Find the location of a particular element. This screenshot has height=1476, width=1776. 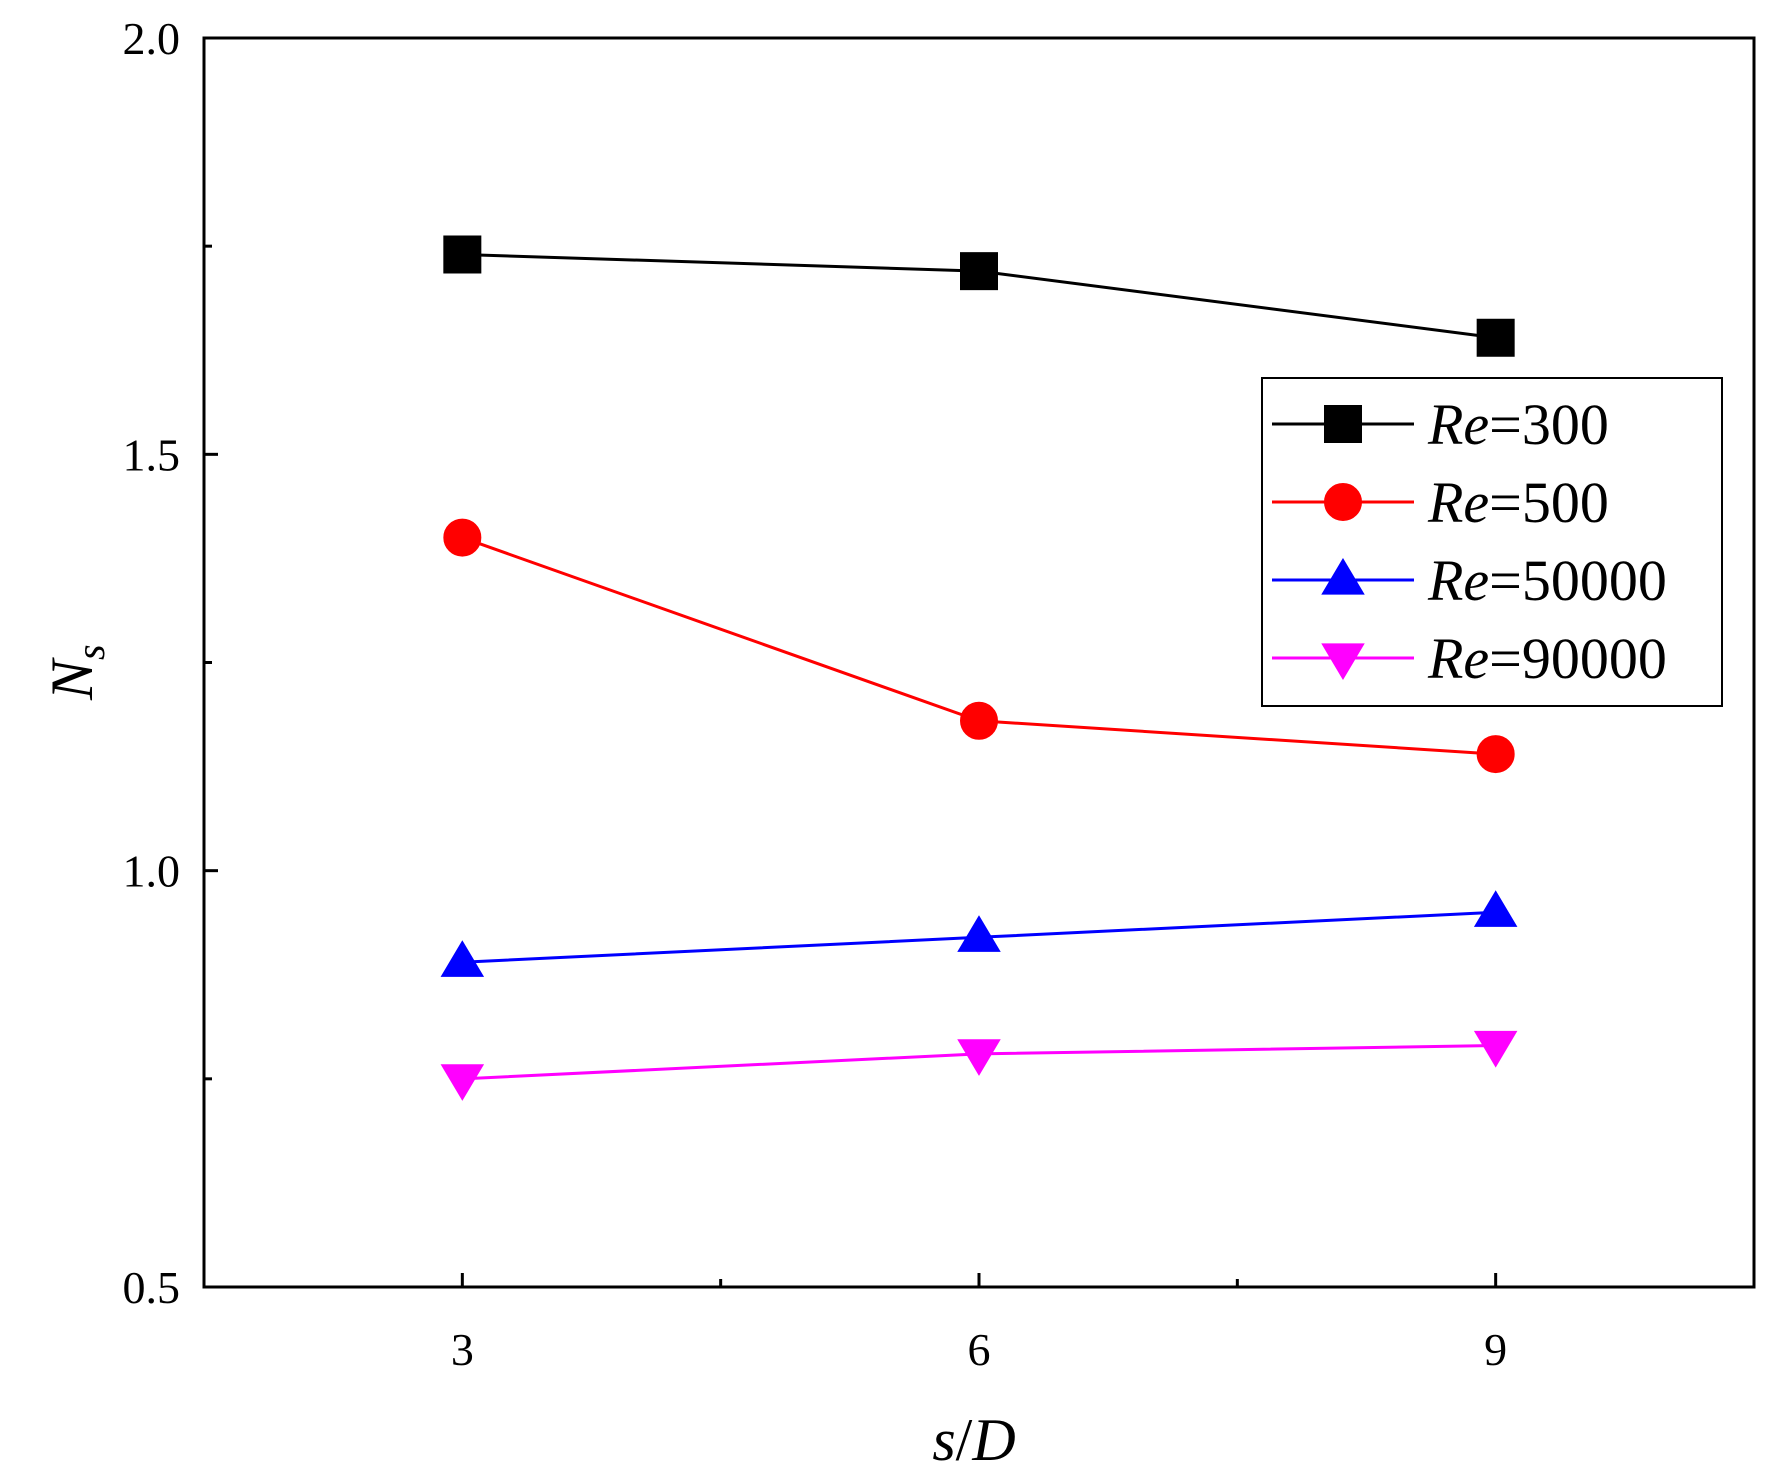

x-axis-title: s/D is located at coordinates (973, 1440).